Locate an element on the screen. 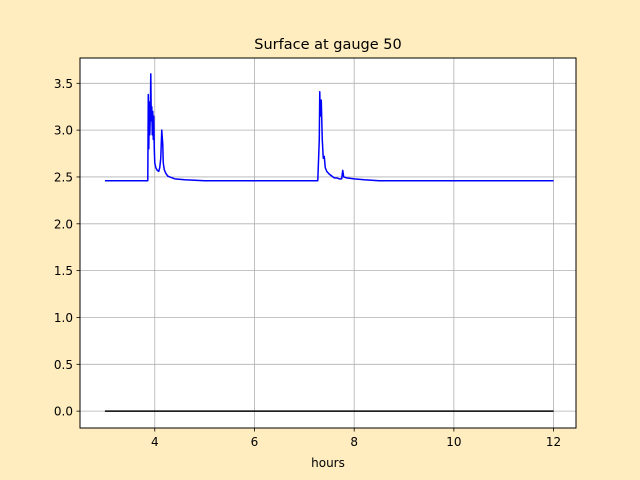 The image size is (640, 480). x-tick-label: 6 is located at coordinates (255, 442).